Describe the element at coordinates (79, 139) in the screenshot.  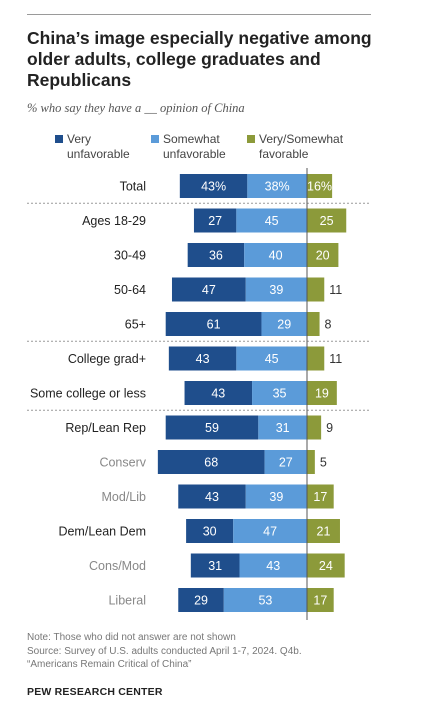
I see `legend-label-line1: Very` at that location.